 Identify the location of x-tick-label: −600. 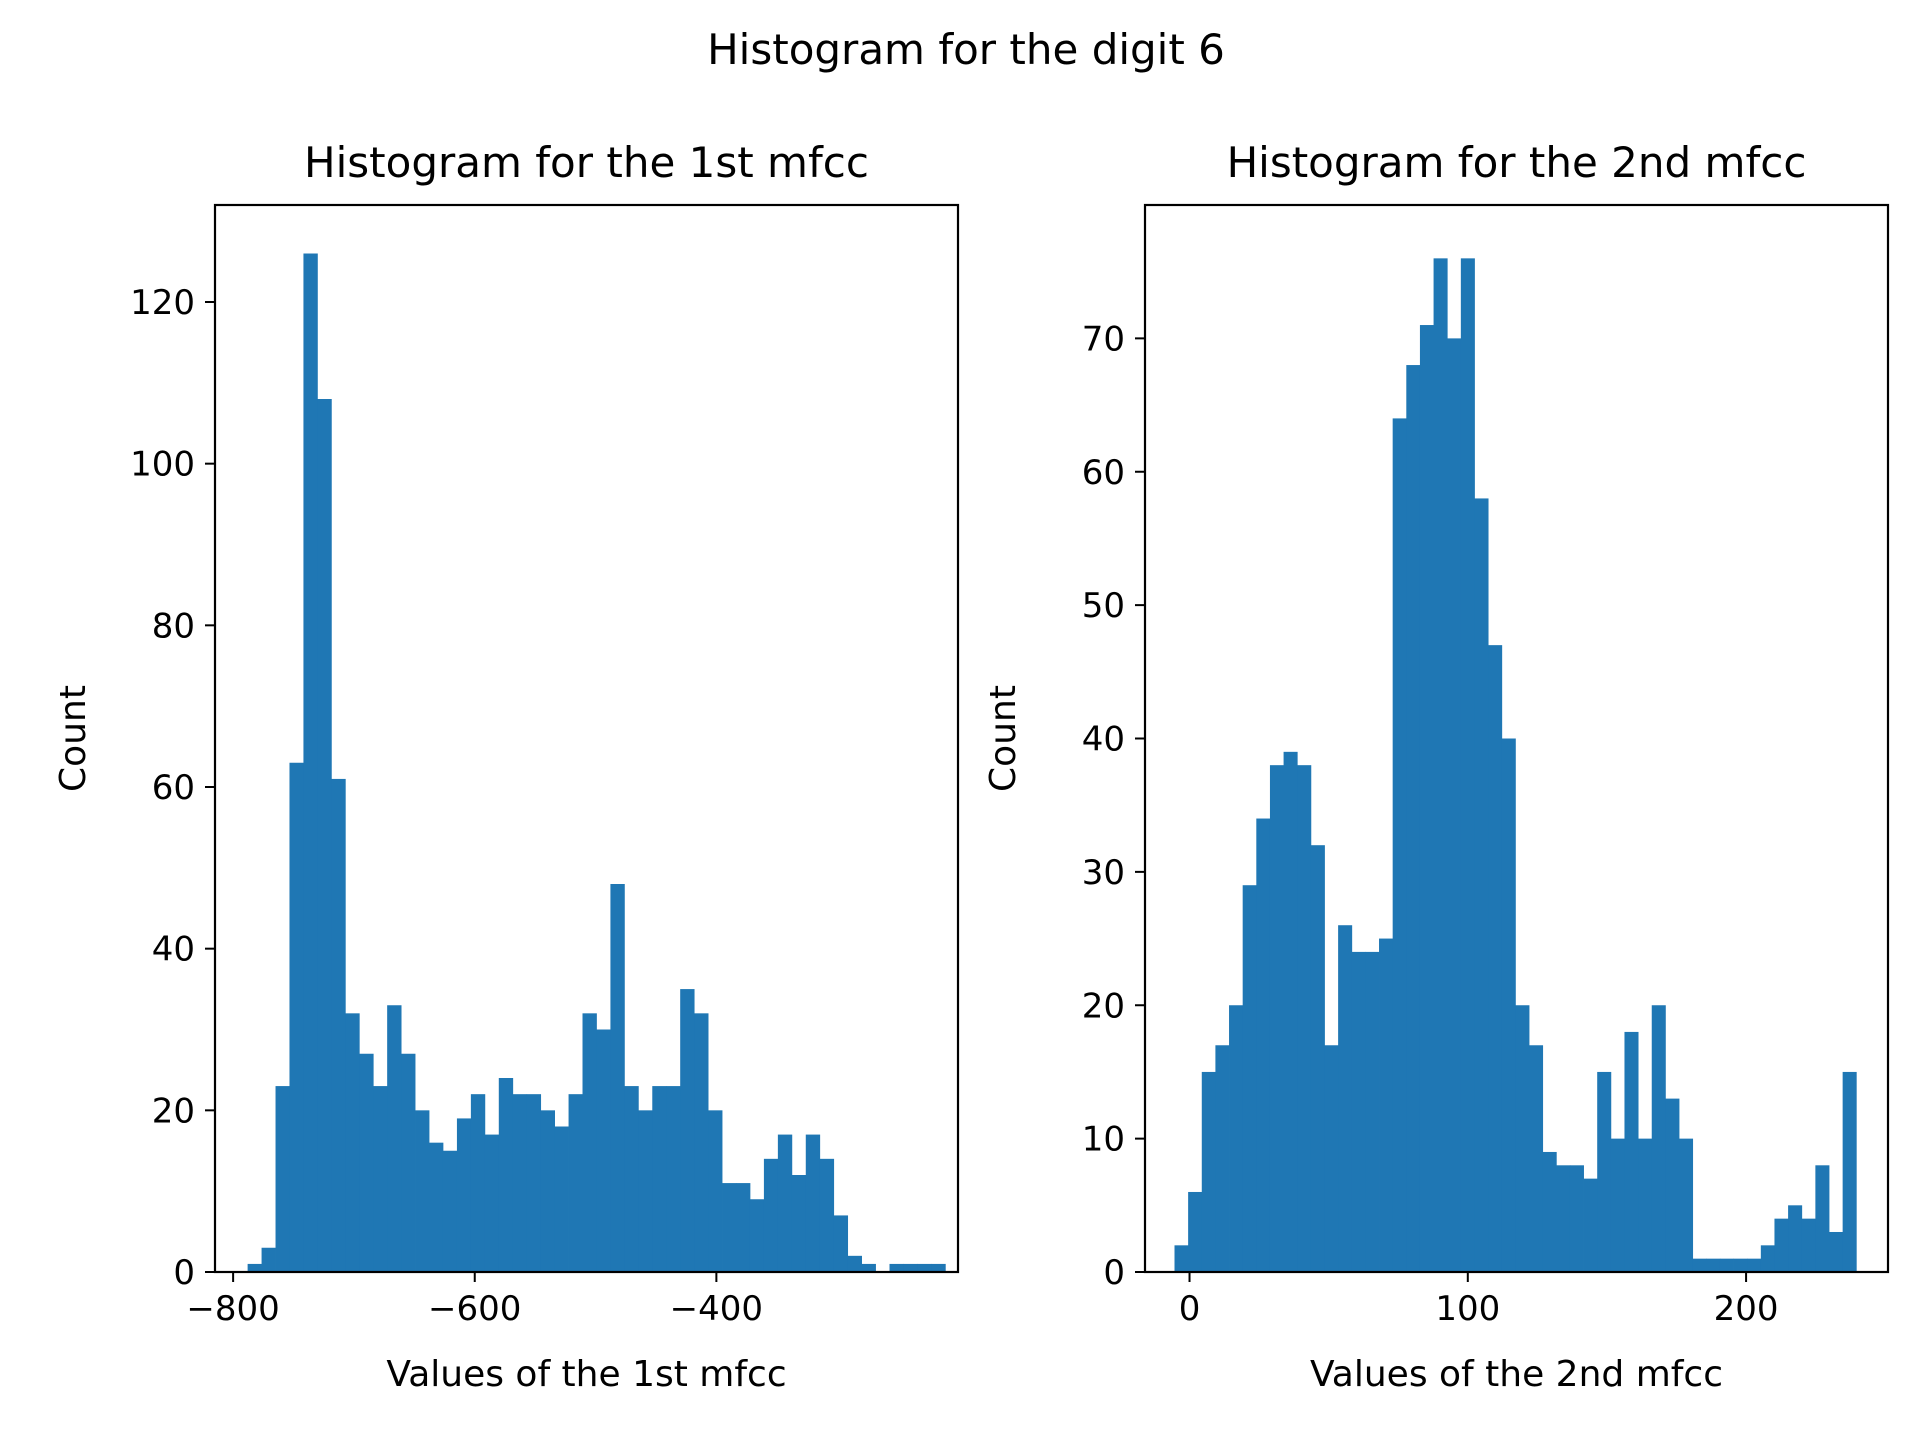
(474, 1309).